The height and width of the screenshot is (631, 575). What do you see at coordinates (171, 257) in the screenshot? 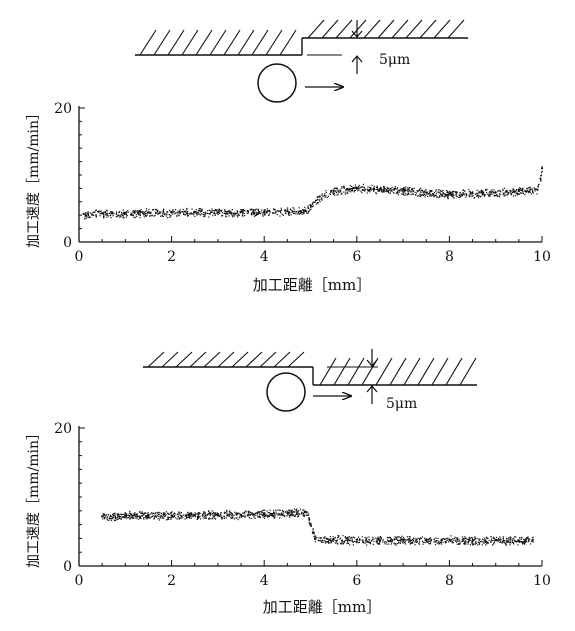
I see `x-tick-label: 2` at bounding box center [171, 257].